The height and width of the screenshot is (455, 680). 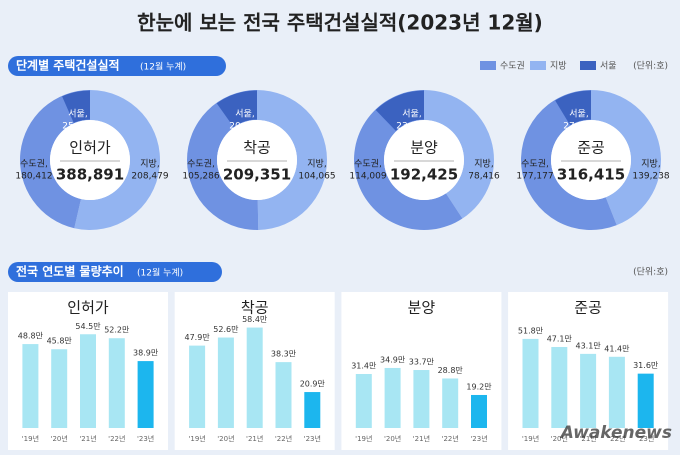 I want to click on donut-total: 316,415, so click(x=591, y=175).